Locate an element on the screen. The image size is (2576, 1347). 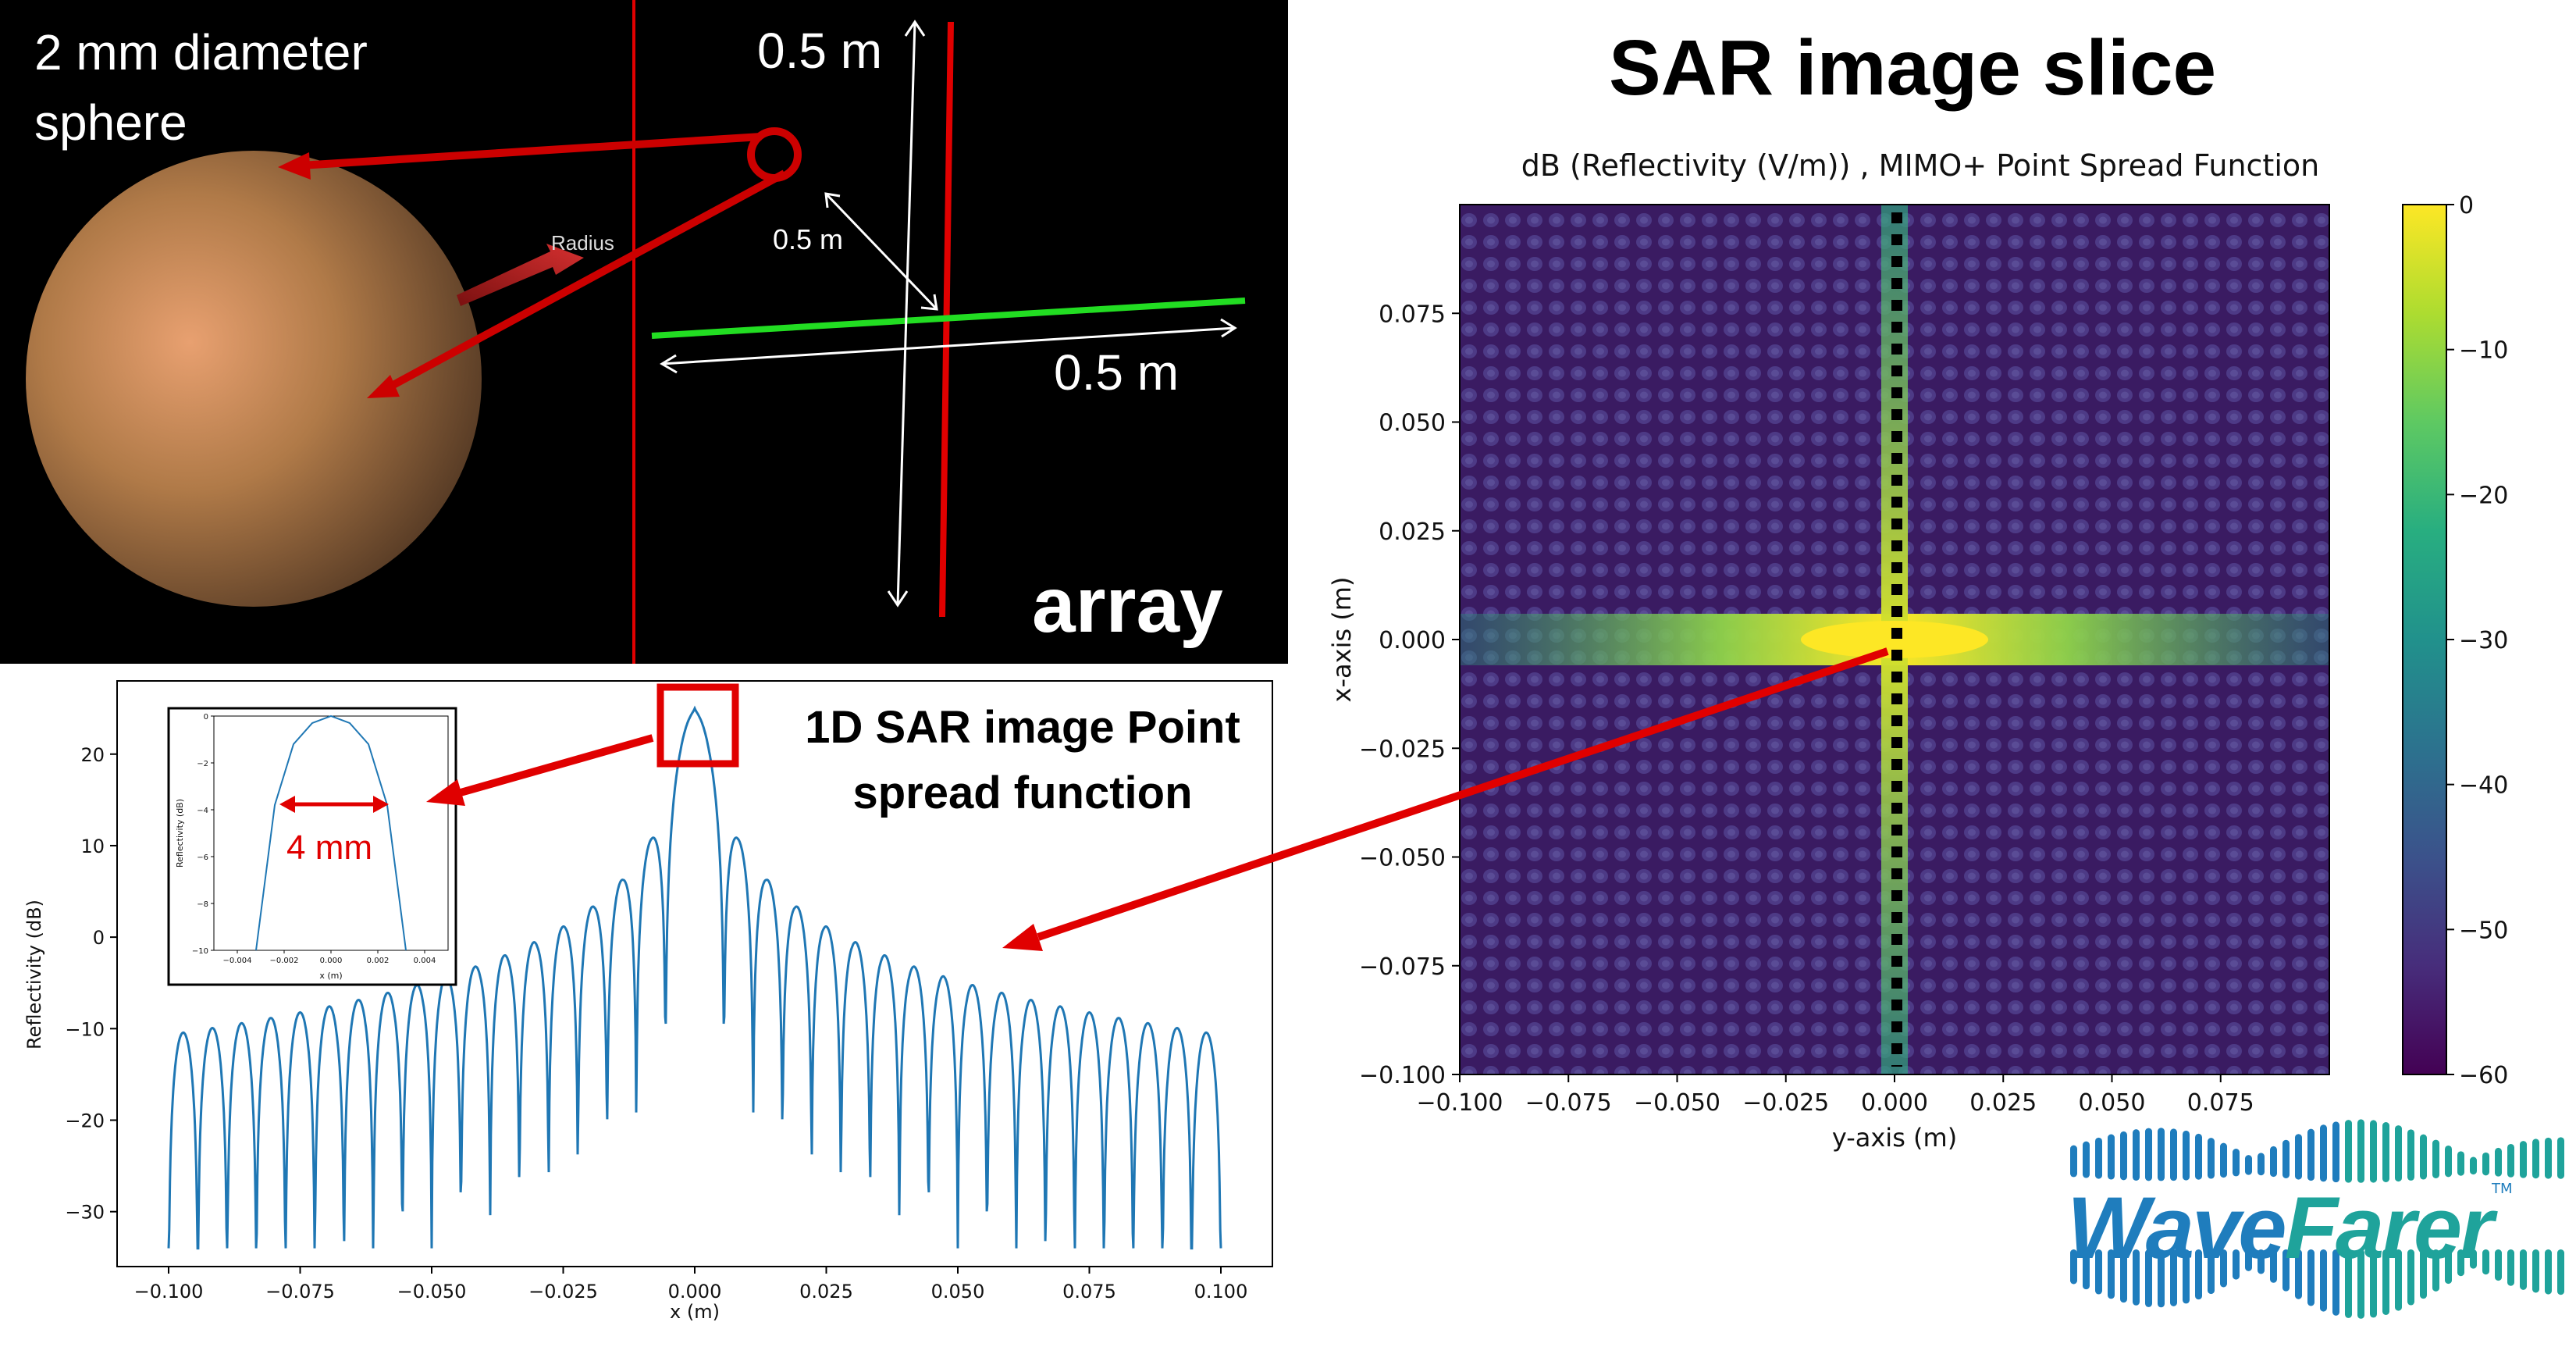
sphere is located at coordinates (254, 379).